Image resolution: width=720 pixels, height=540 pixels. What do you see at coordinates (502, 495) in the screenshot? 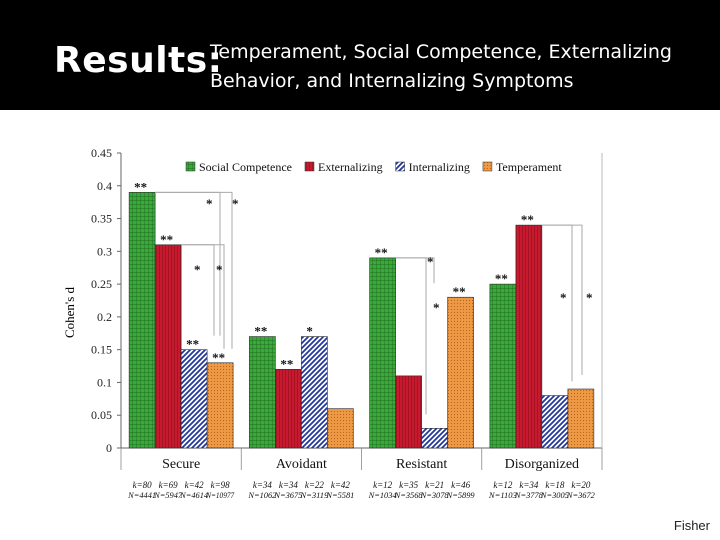
I see `sample-n-label: N=1103` at bounding box center [502, 495].